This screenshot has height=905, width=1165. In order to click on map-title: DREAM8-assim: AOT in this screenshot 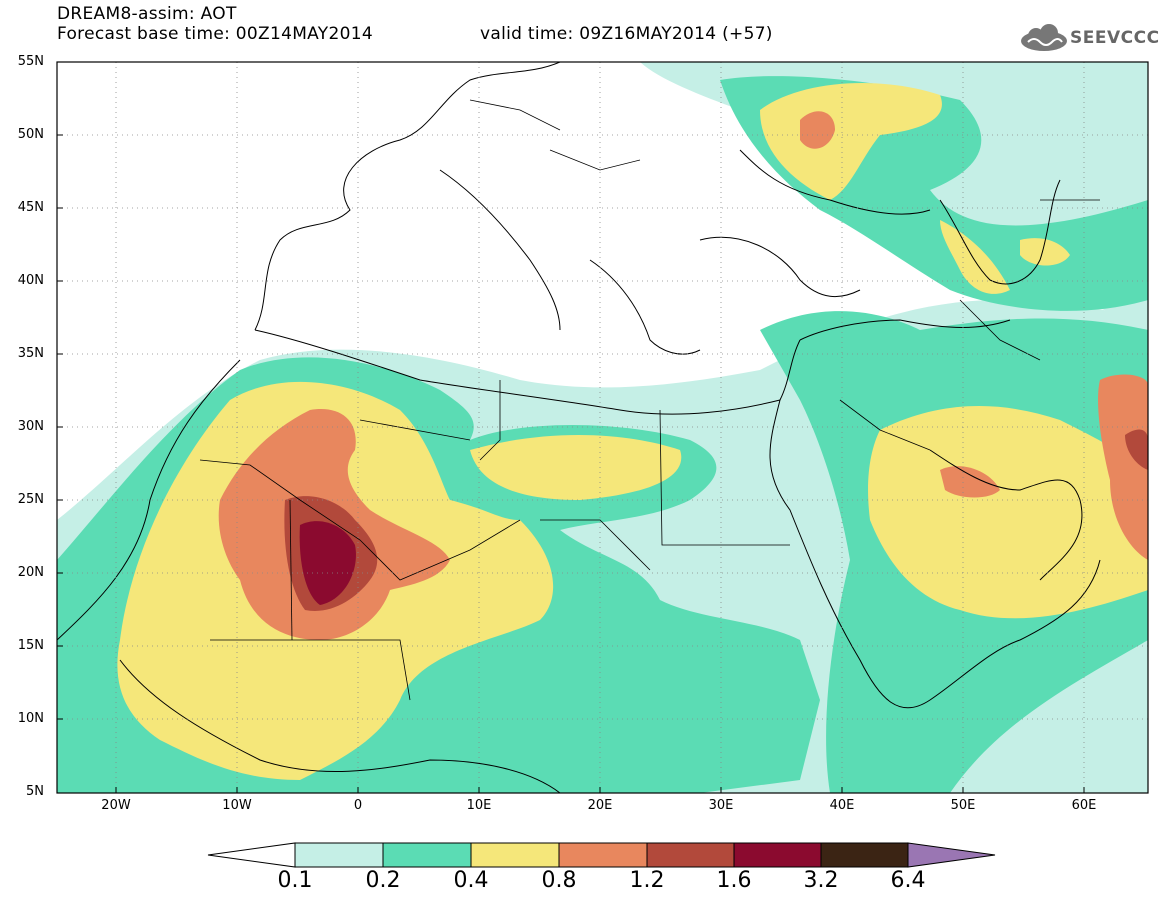, I will do `click(147, 14)`.